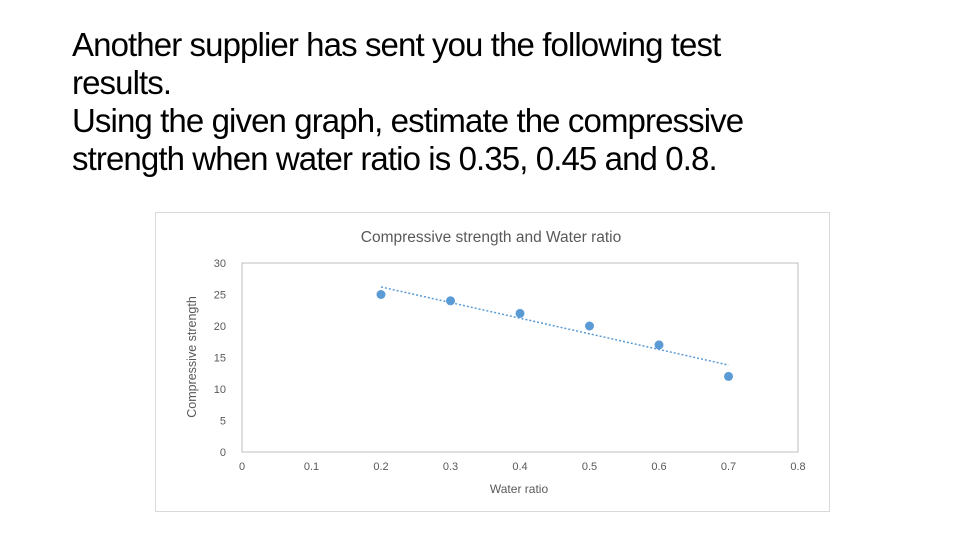 The width and height of the screenshot is (960, 540). Describe the element at coordinates (223, 422) in the screenshot. I see `y-tick-label: 5` at that location.